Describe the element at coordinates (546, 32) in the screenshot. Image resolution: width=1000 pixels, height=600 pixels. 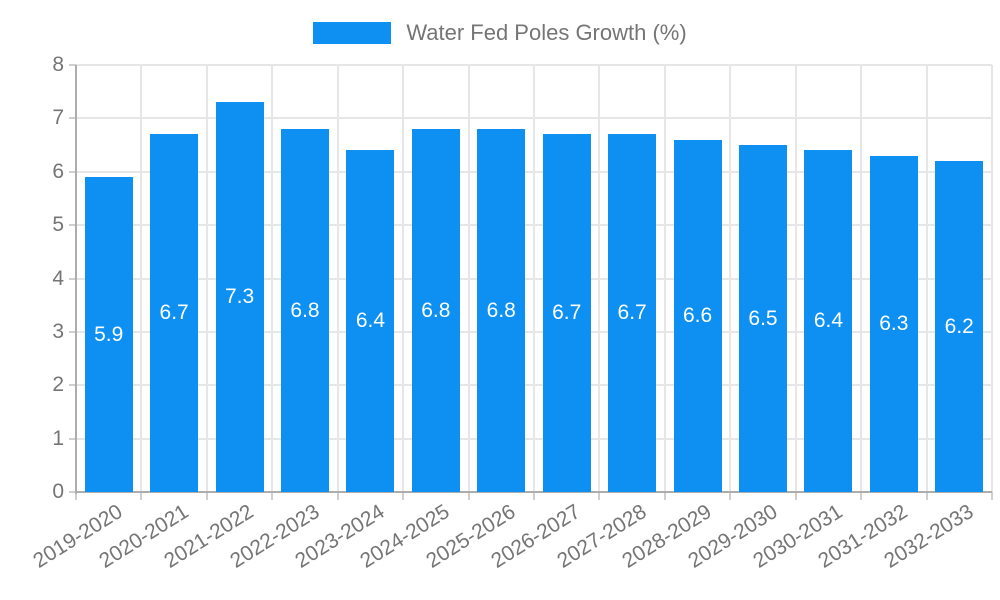
I see `legend-label: Water Fed Poles Growth (%)` at that location.